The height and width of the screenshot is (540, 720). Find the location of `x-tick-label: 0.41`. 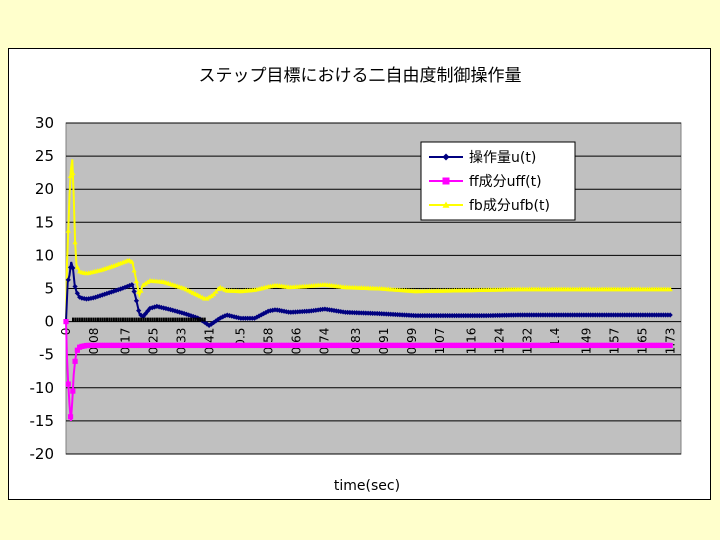

x-tick-label: 0.41 is located at coordinates (209, 341).